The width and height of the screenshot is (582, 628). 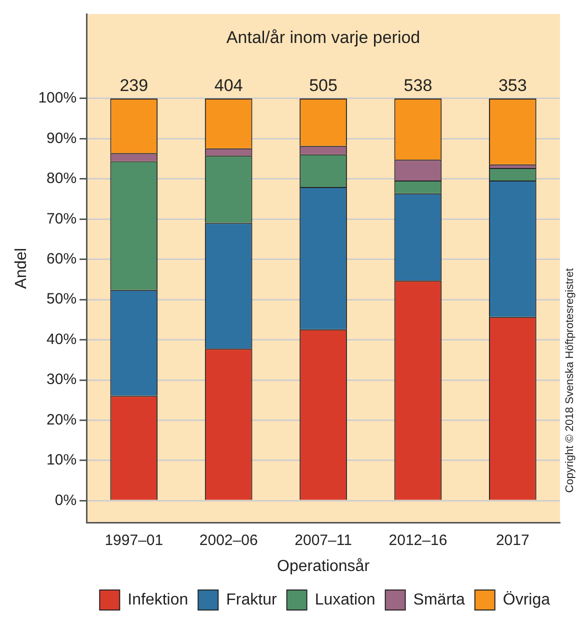 What do you see at coordinates (158, 599) in the screenshot?
I see `legend-label: Infektion` at bounding box center [158, 599].